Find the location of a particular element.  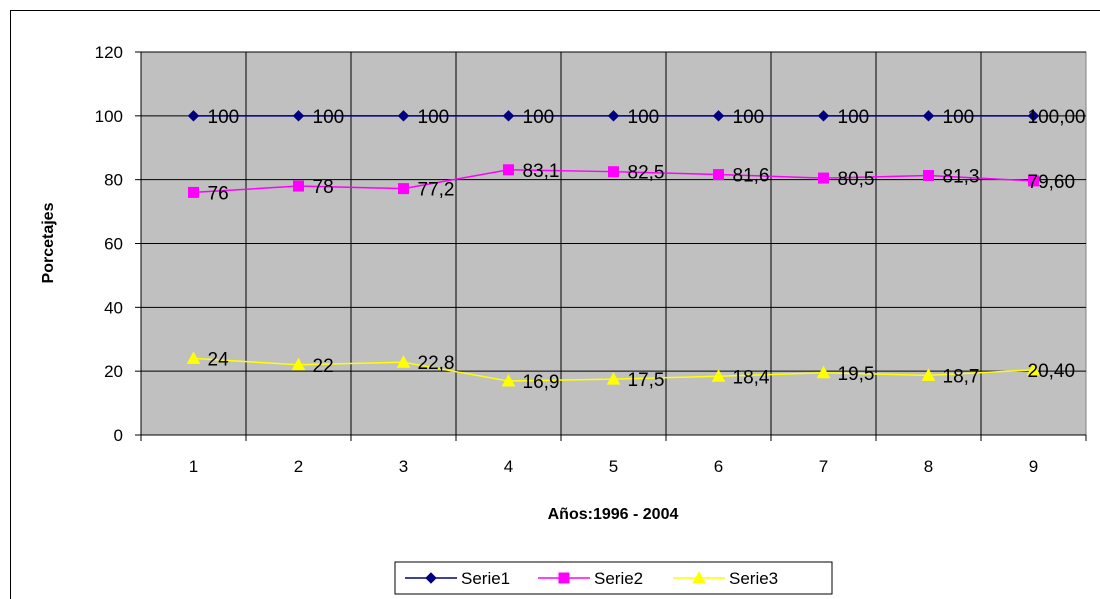

x-tick-label: 7 is located at coordinates (823, 466).